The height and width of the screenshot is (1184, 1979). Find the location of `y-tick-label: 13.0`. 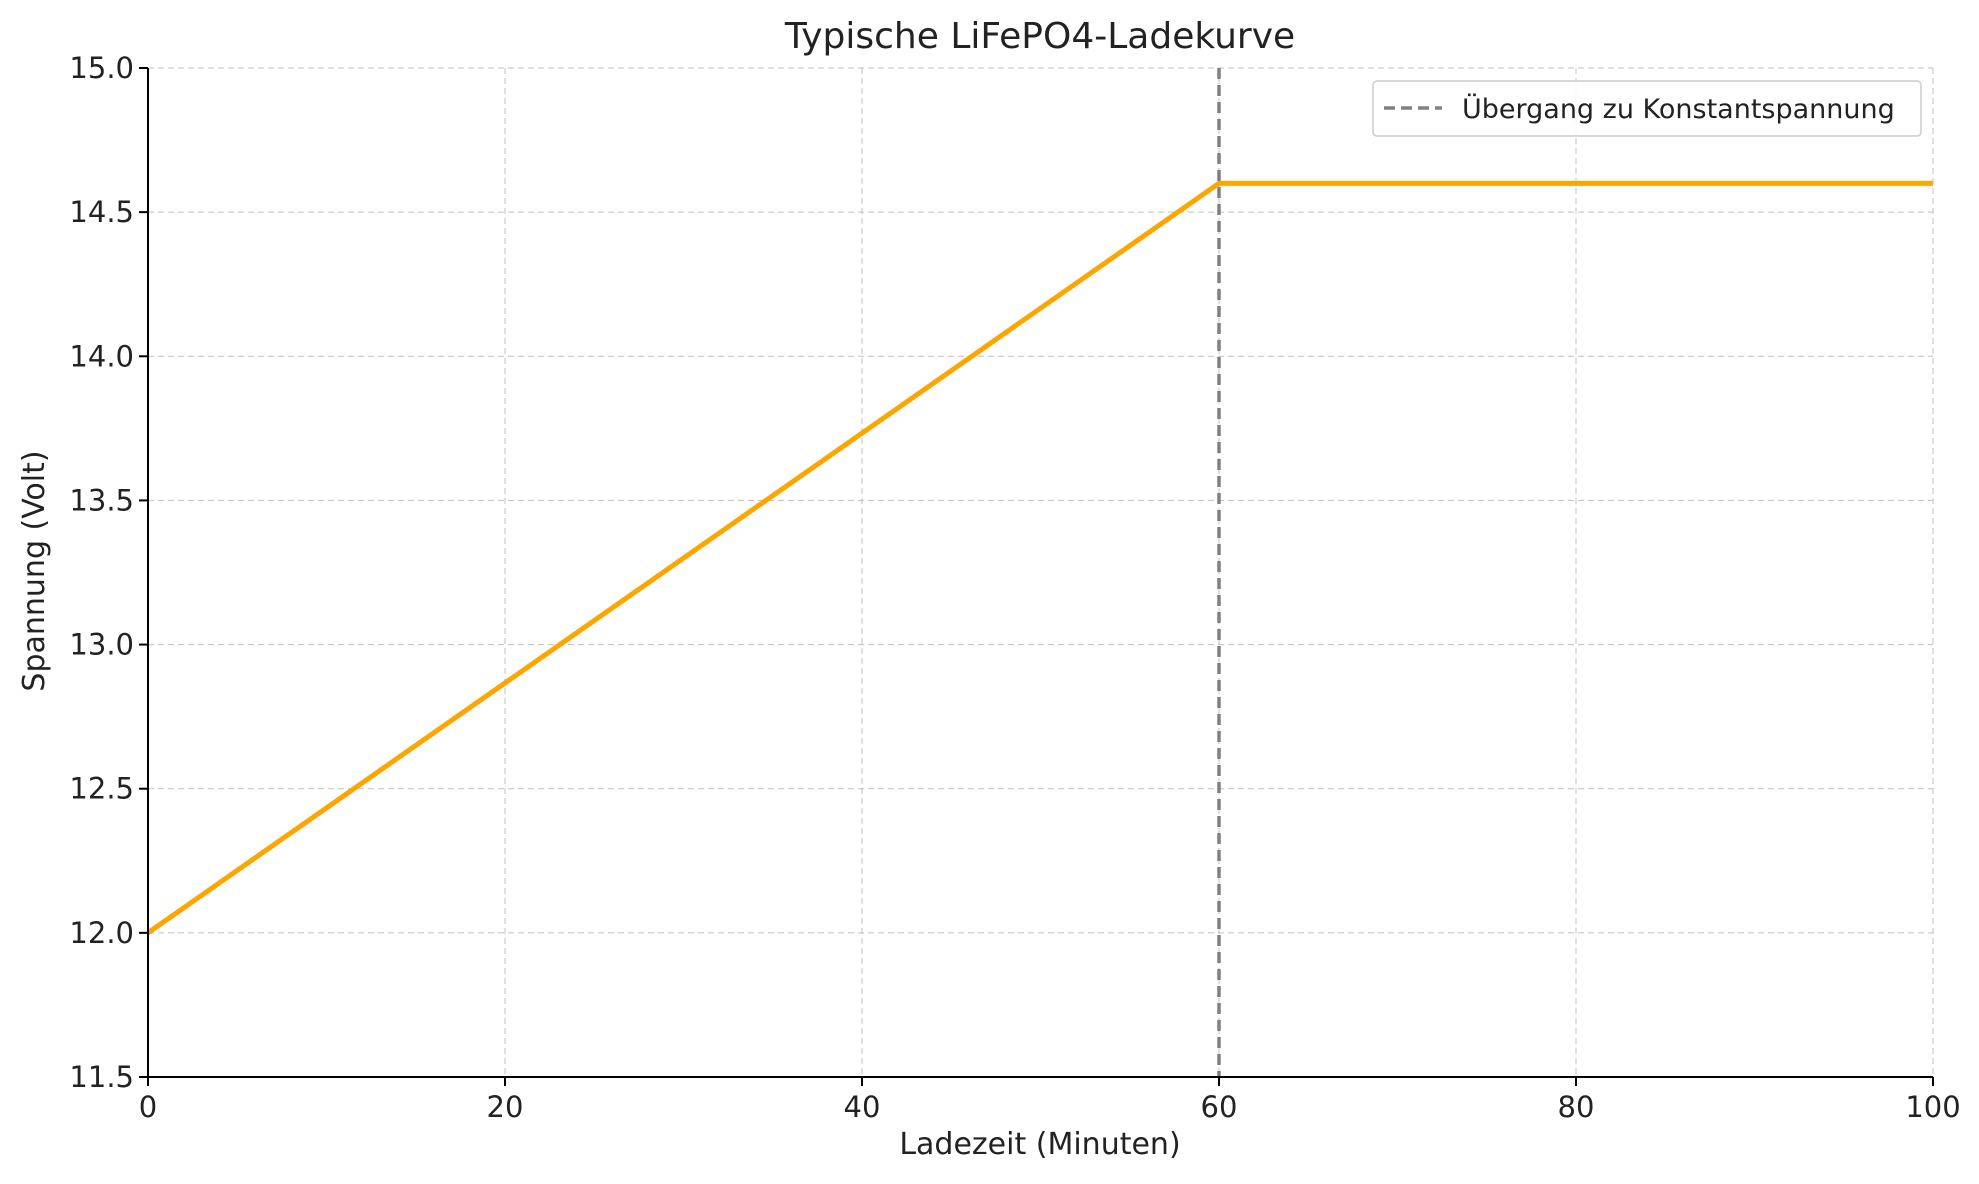

y-tick-label: 13.0 is located at coordinates (101, 645).